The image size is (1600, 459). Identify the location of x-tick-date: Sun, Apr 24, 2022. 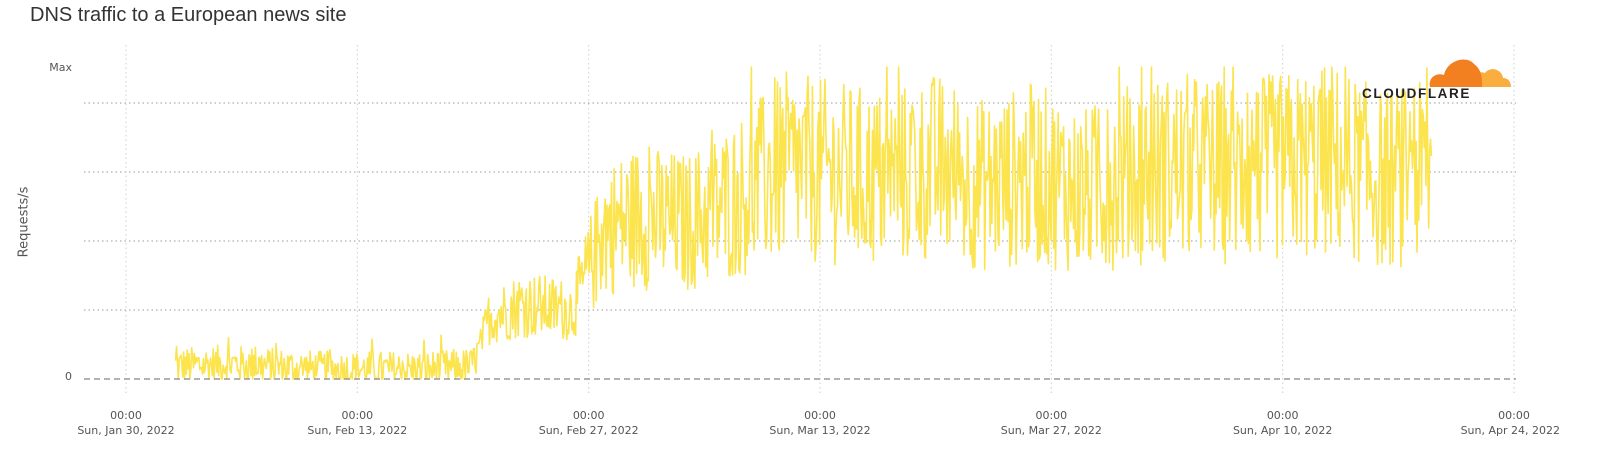
(1510, 430).